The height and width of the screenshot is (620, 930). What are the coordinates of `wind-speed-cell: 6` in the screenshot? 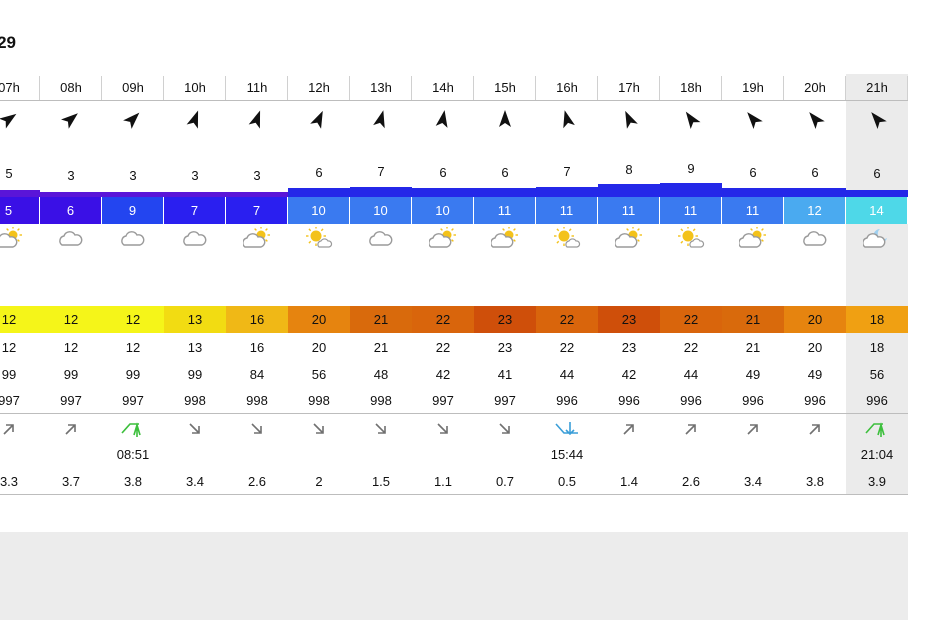 It's located at (71, 210).